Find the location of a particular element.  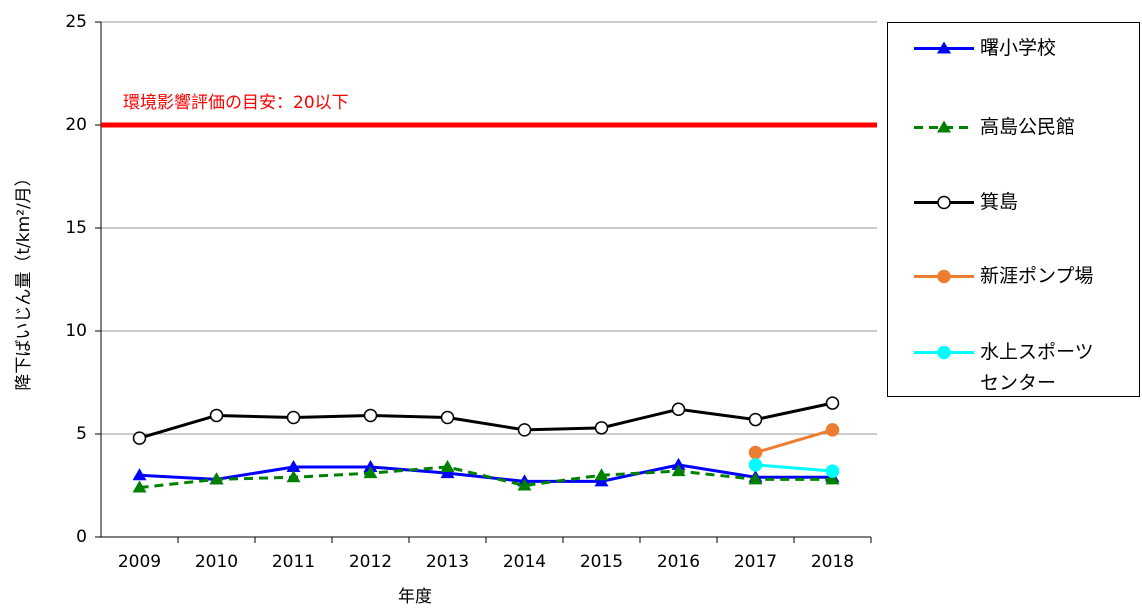

y-tick-label: 25 is located at coordinates (76, 22).